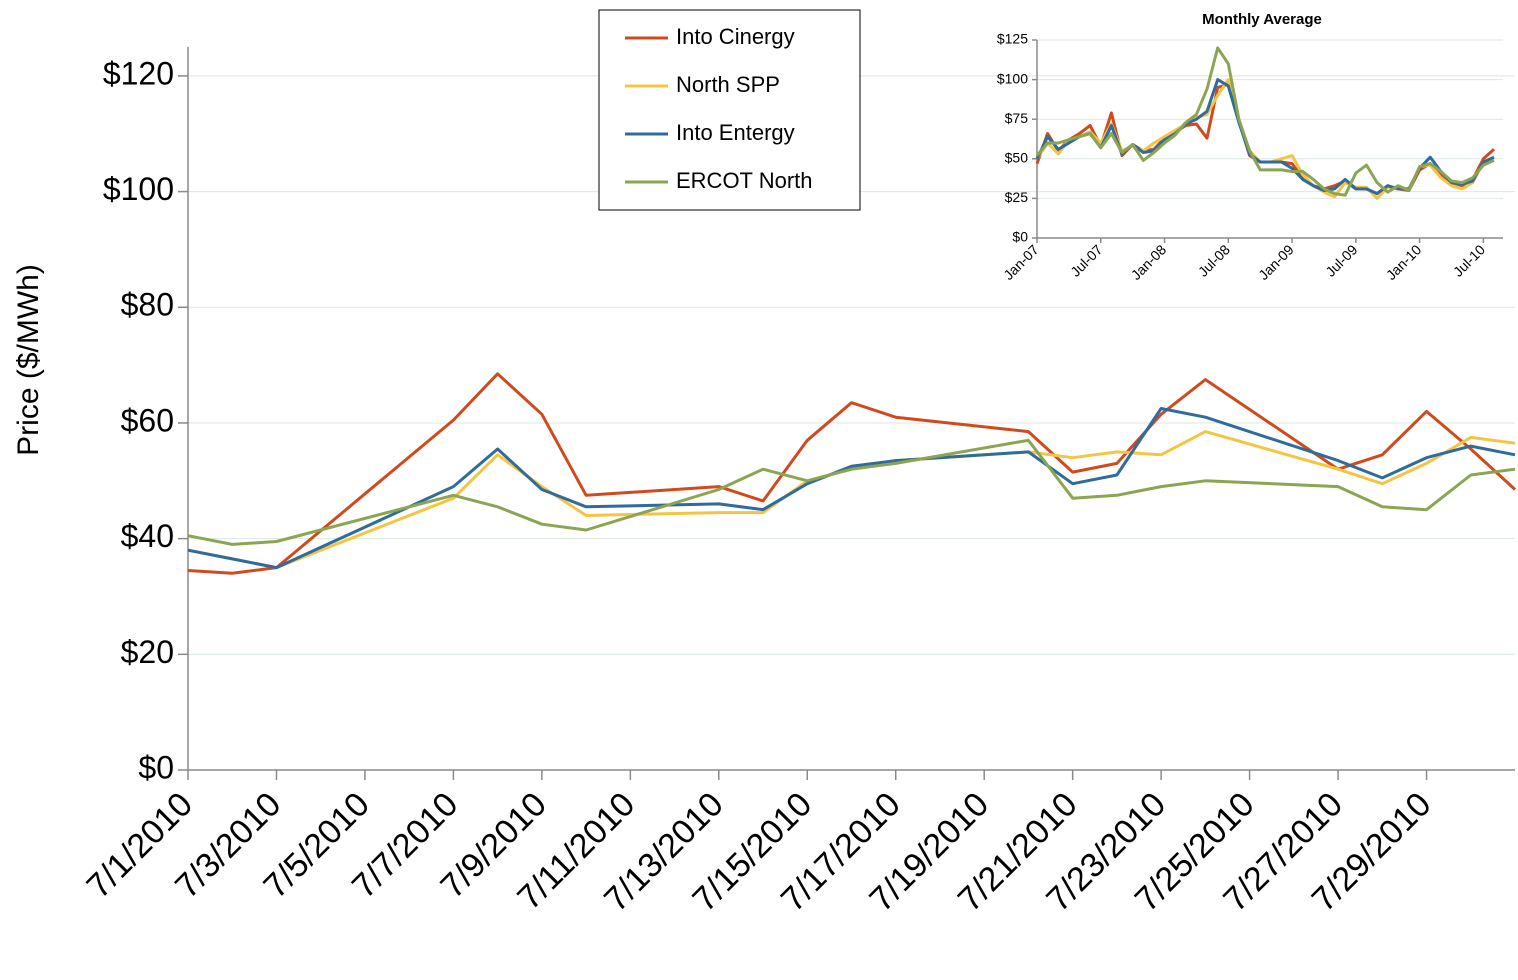 The height and width of the screenshot is (980, 1518). I want to click on x-tick-label: Jul-07, so click(1086, 260).